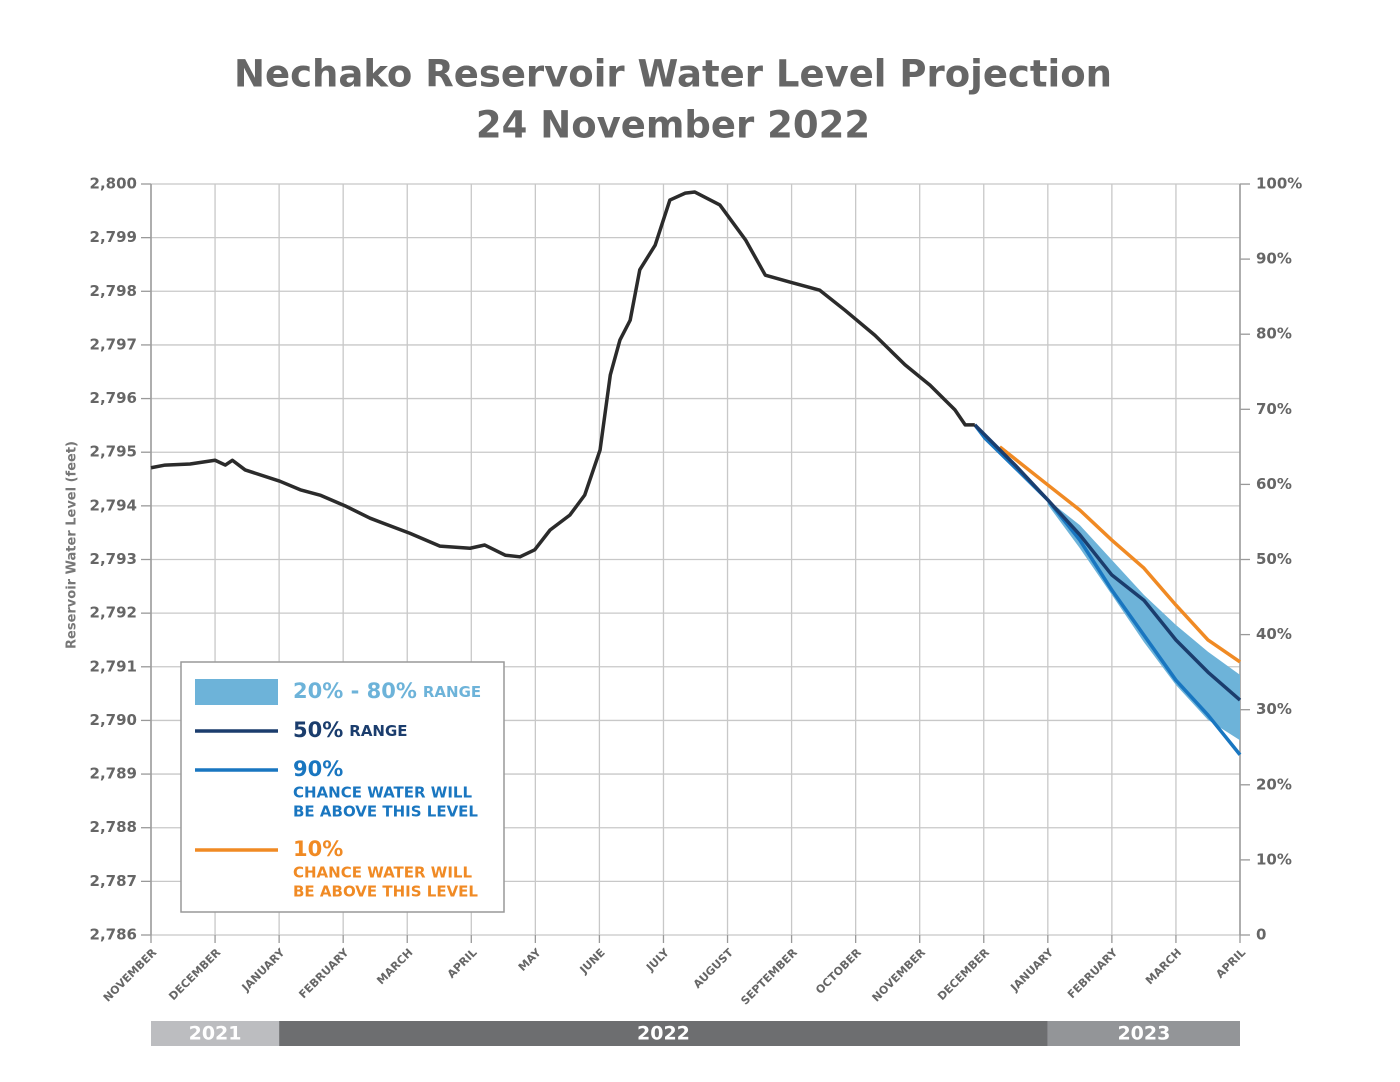 The width and height of the screenshot is (1400, 1082). What do you see at coordinates (1274, 259) in the screenshot?
I see `y2-tick-label: 90%` at bounding box center [1274, 259].